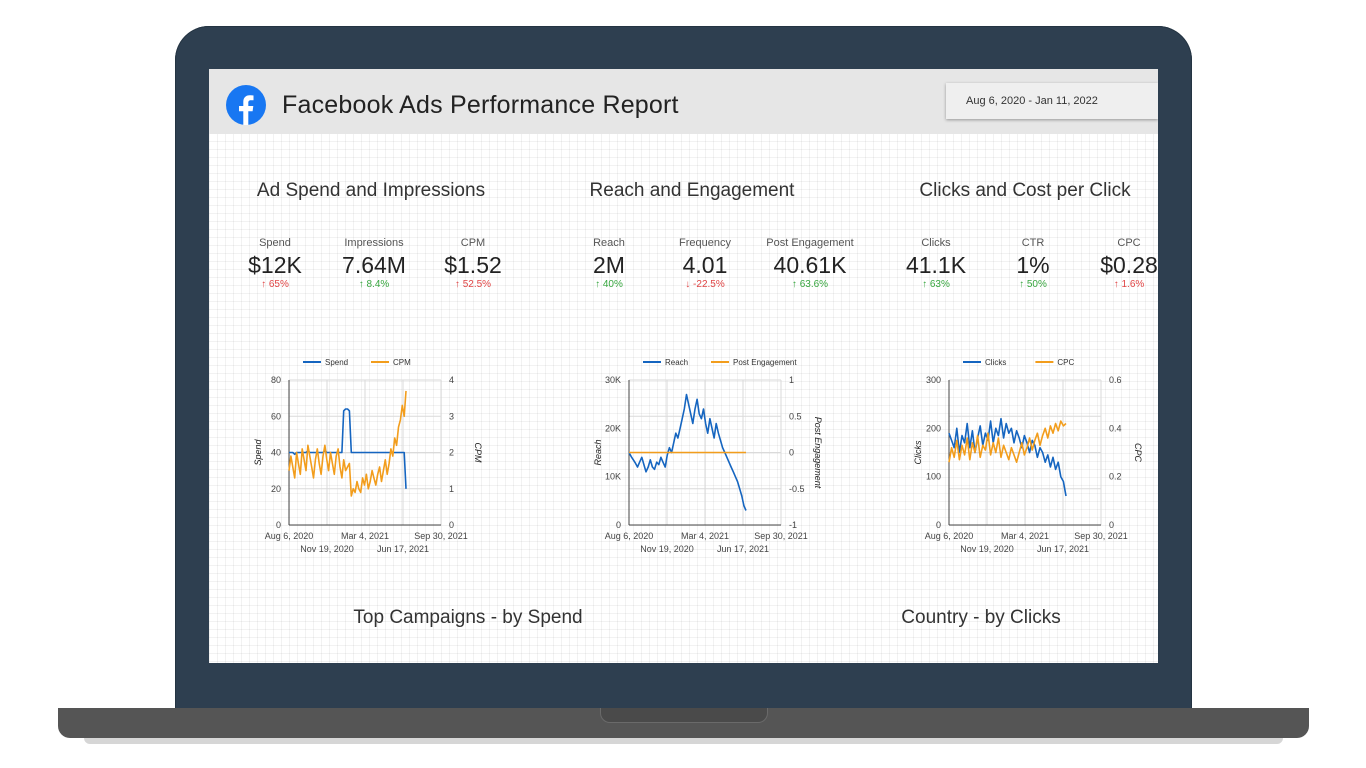 The width and height of the screenshot is (1366, 768). Describe the element at coordinates (1036, 284) in the screenshot. I see `delta-value: 50%` at that location.